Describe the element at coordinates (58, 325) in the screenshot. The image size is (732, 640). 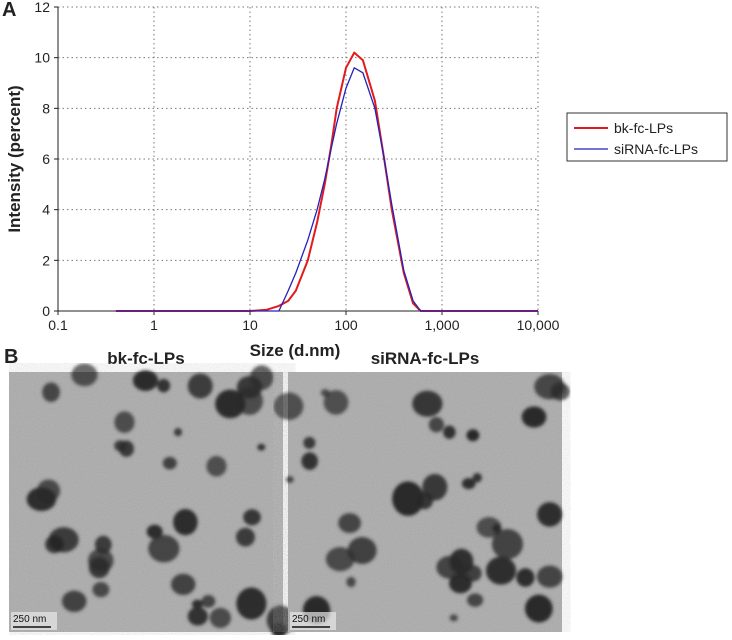
I see `x-tick-label: 0.1` at that location.